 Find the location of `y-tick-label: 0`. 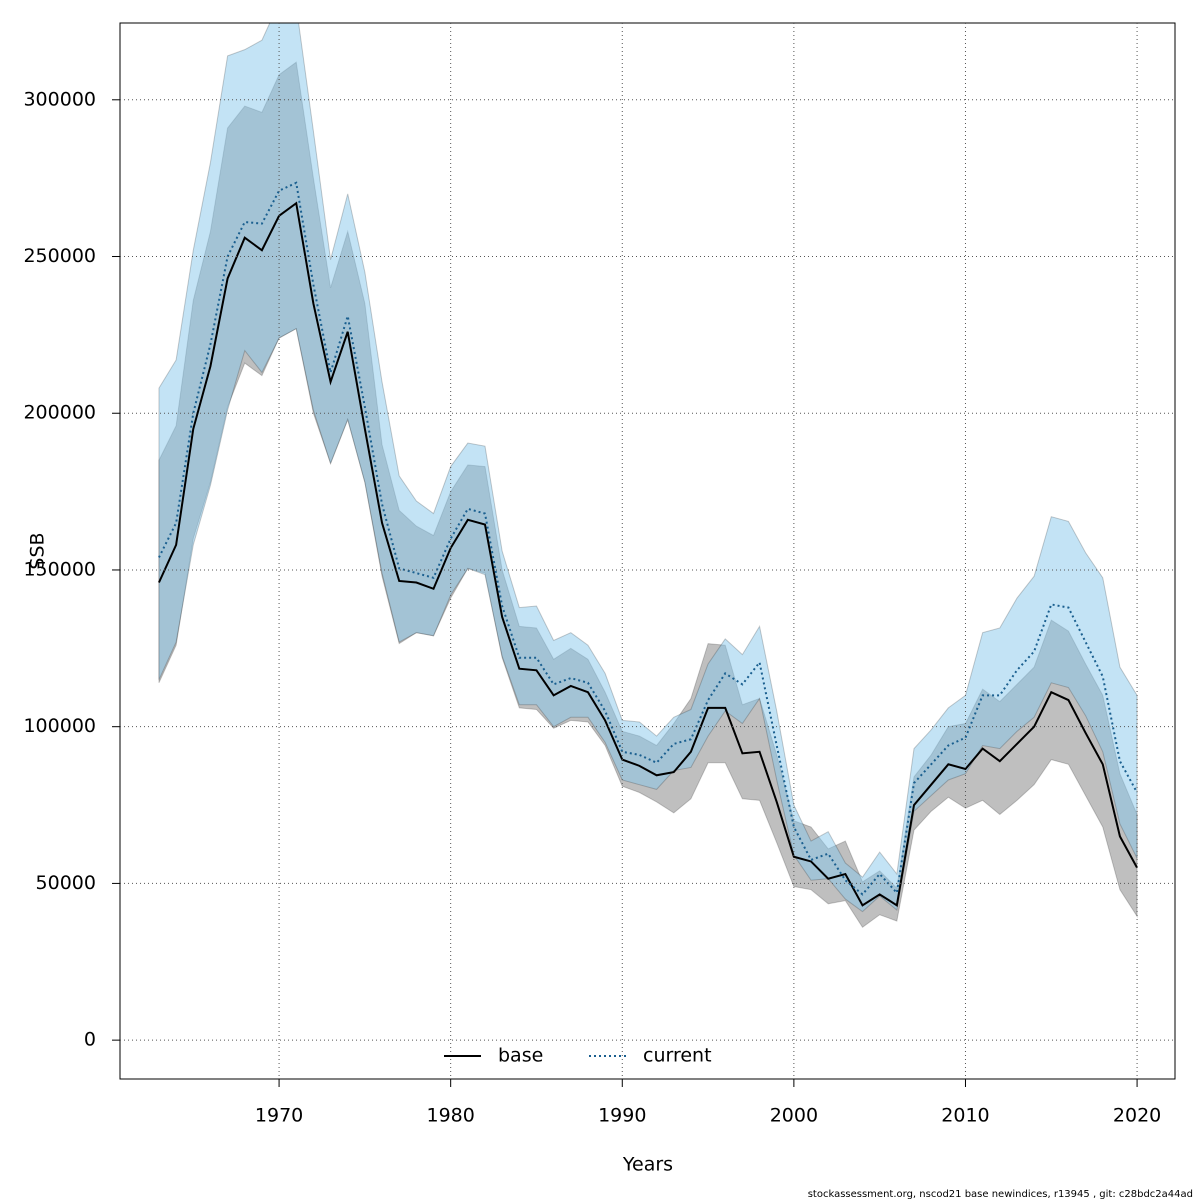

y-tick-label: 0 is located at coordinates (90, 1040).